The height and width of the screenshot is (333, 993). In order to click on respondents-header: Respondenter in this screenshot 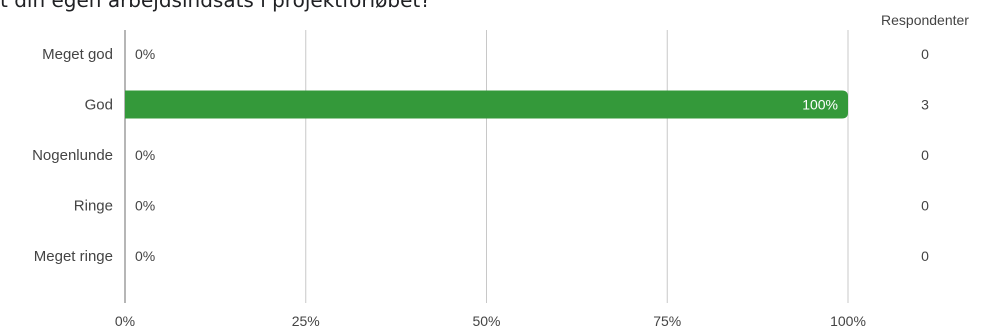, I will do `click(925, 20)`.